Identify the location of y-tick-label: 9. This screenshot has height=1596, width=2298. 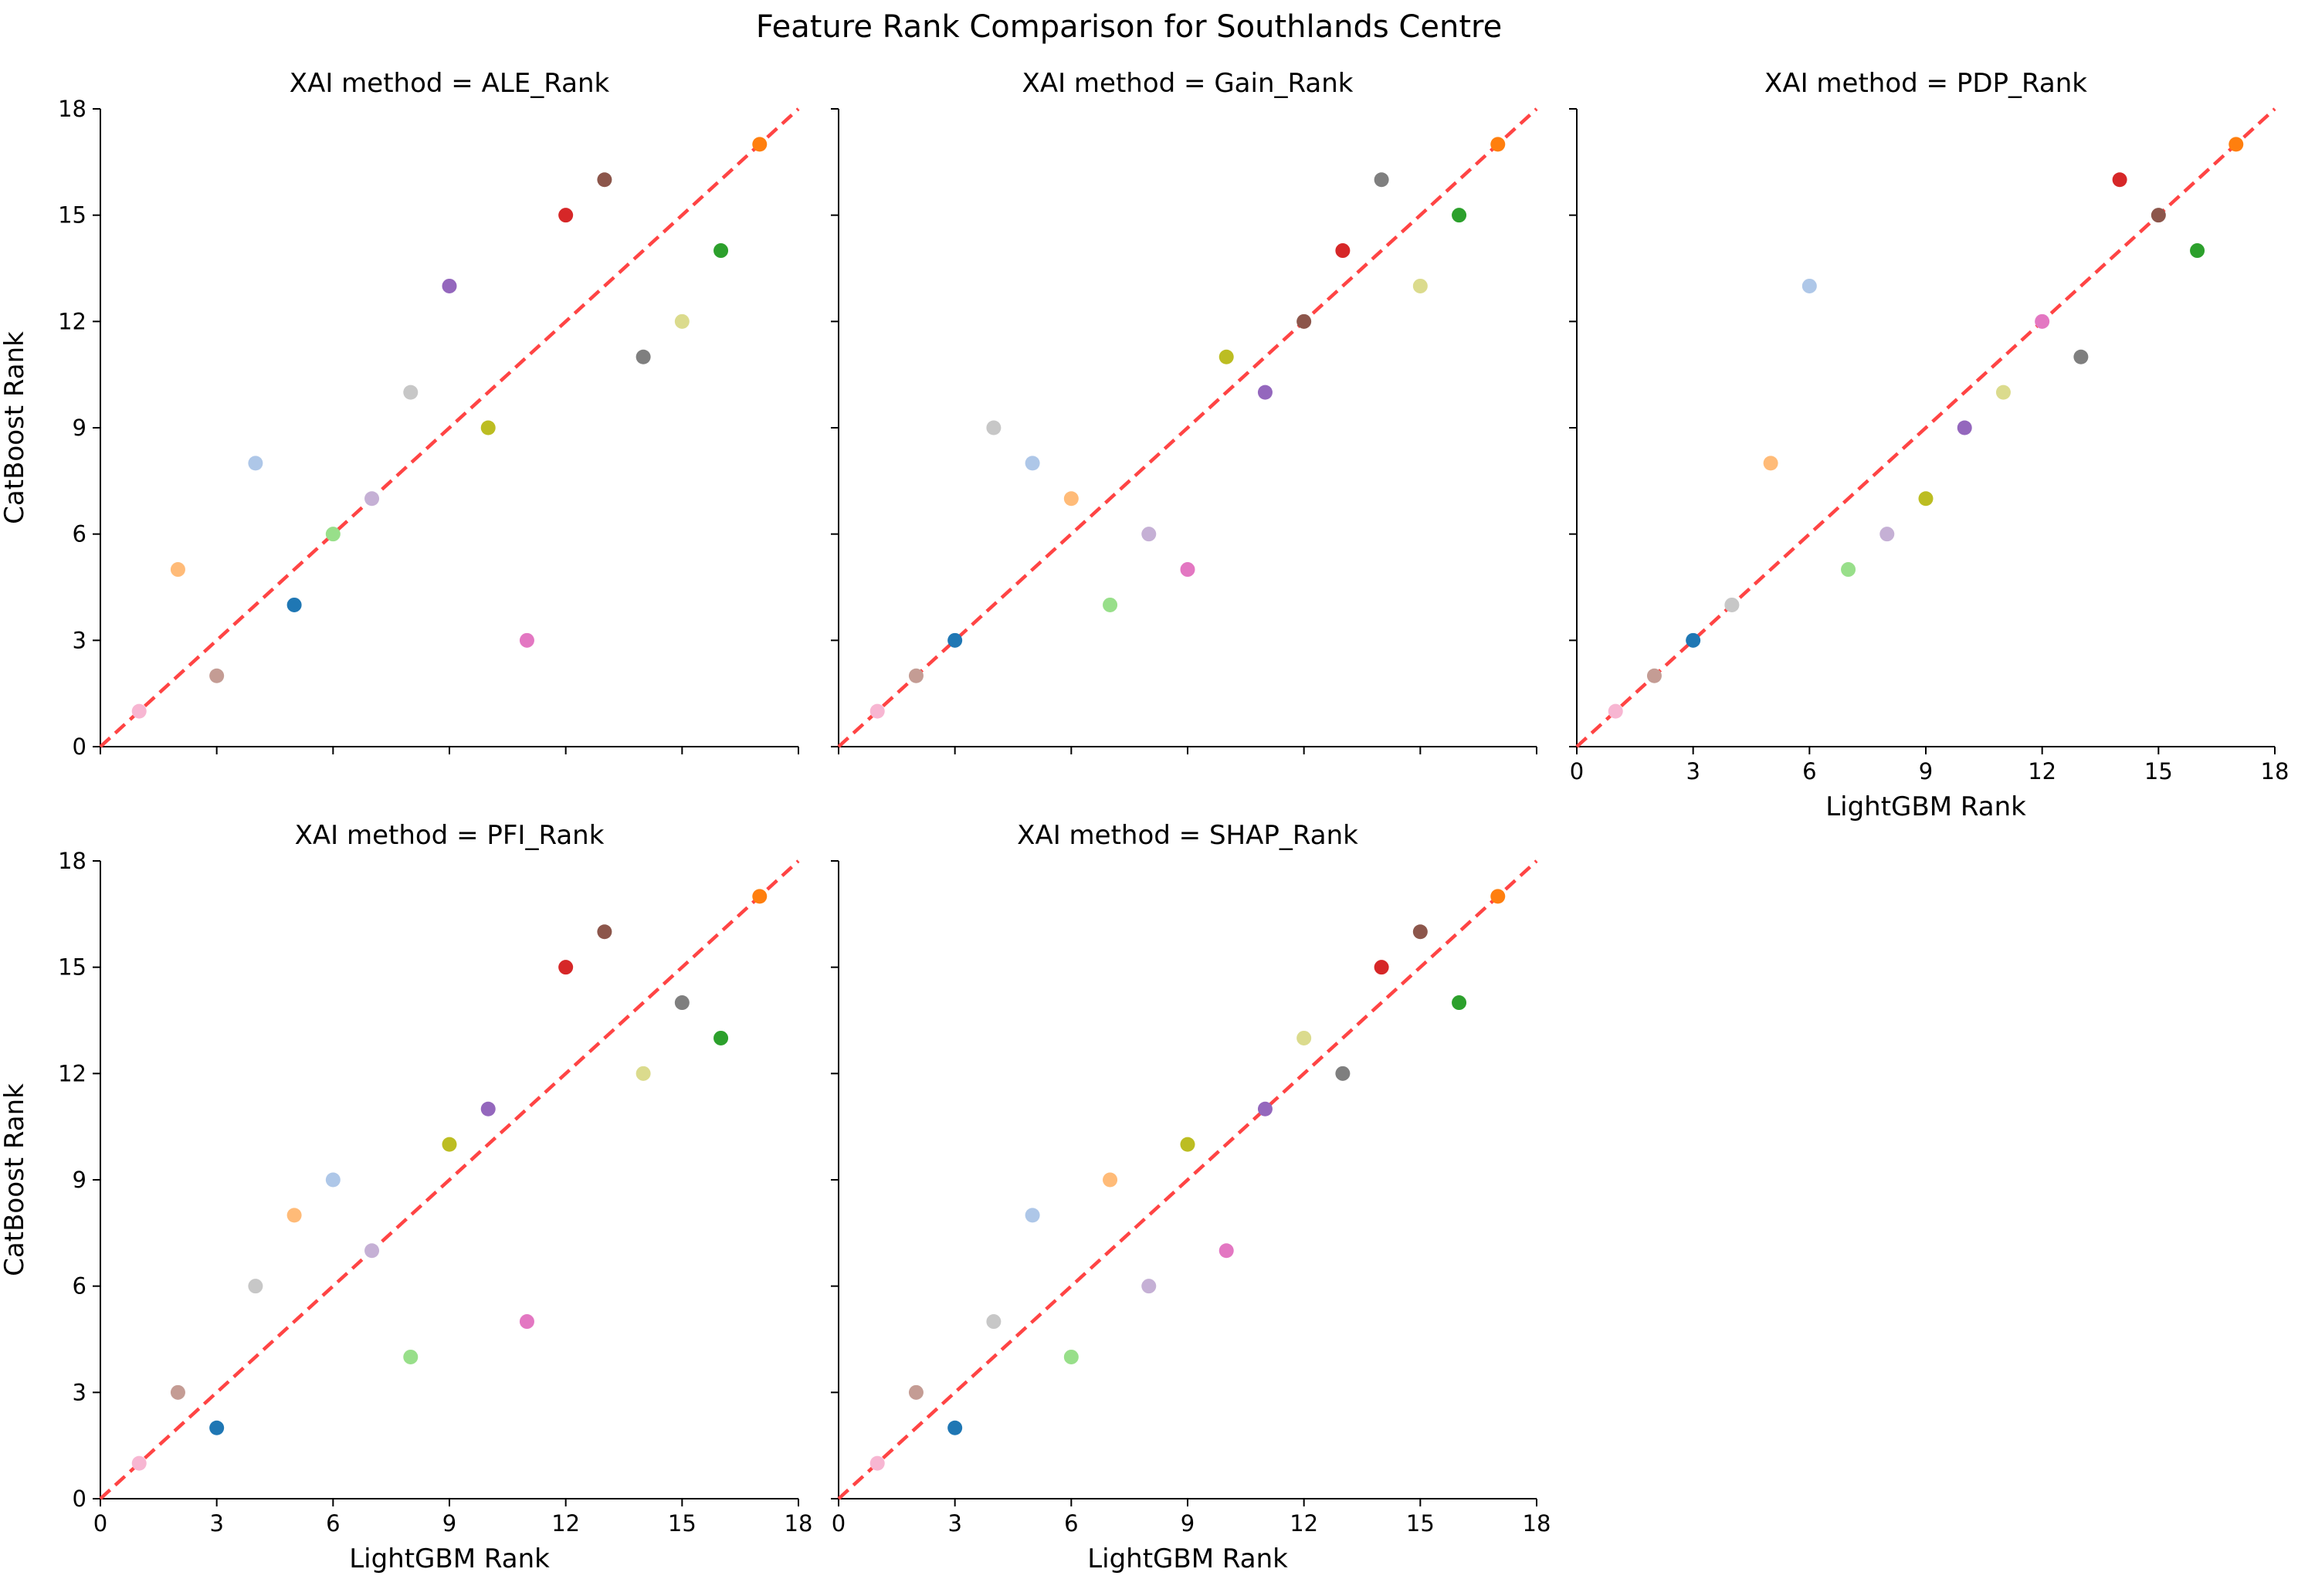
(79, 1180).